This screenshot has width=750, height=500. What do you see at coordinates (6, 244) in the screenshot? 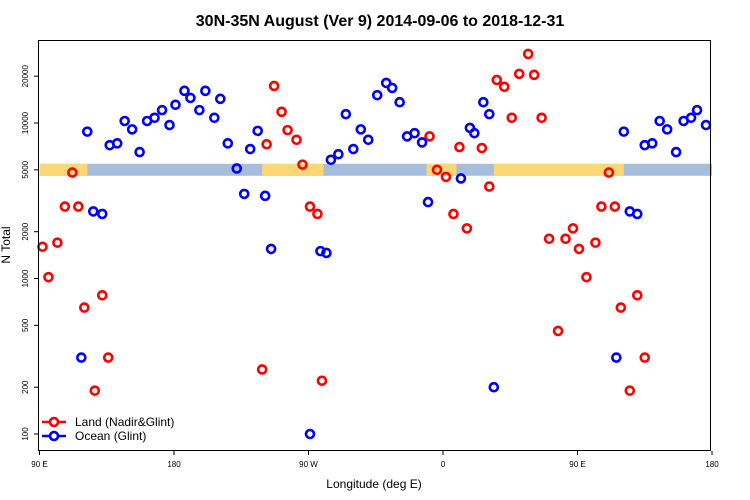
I see `y-axis-label: N Total` at bounding box center [6, 244].